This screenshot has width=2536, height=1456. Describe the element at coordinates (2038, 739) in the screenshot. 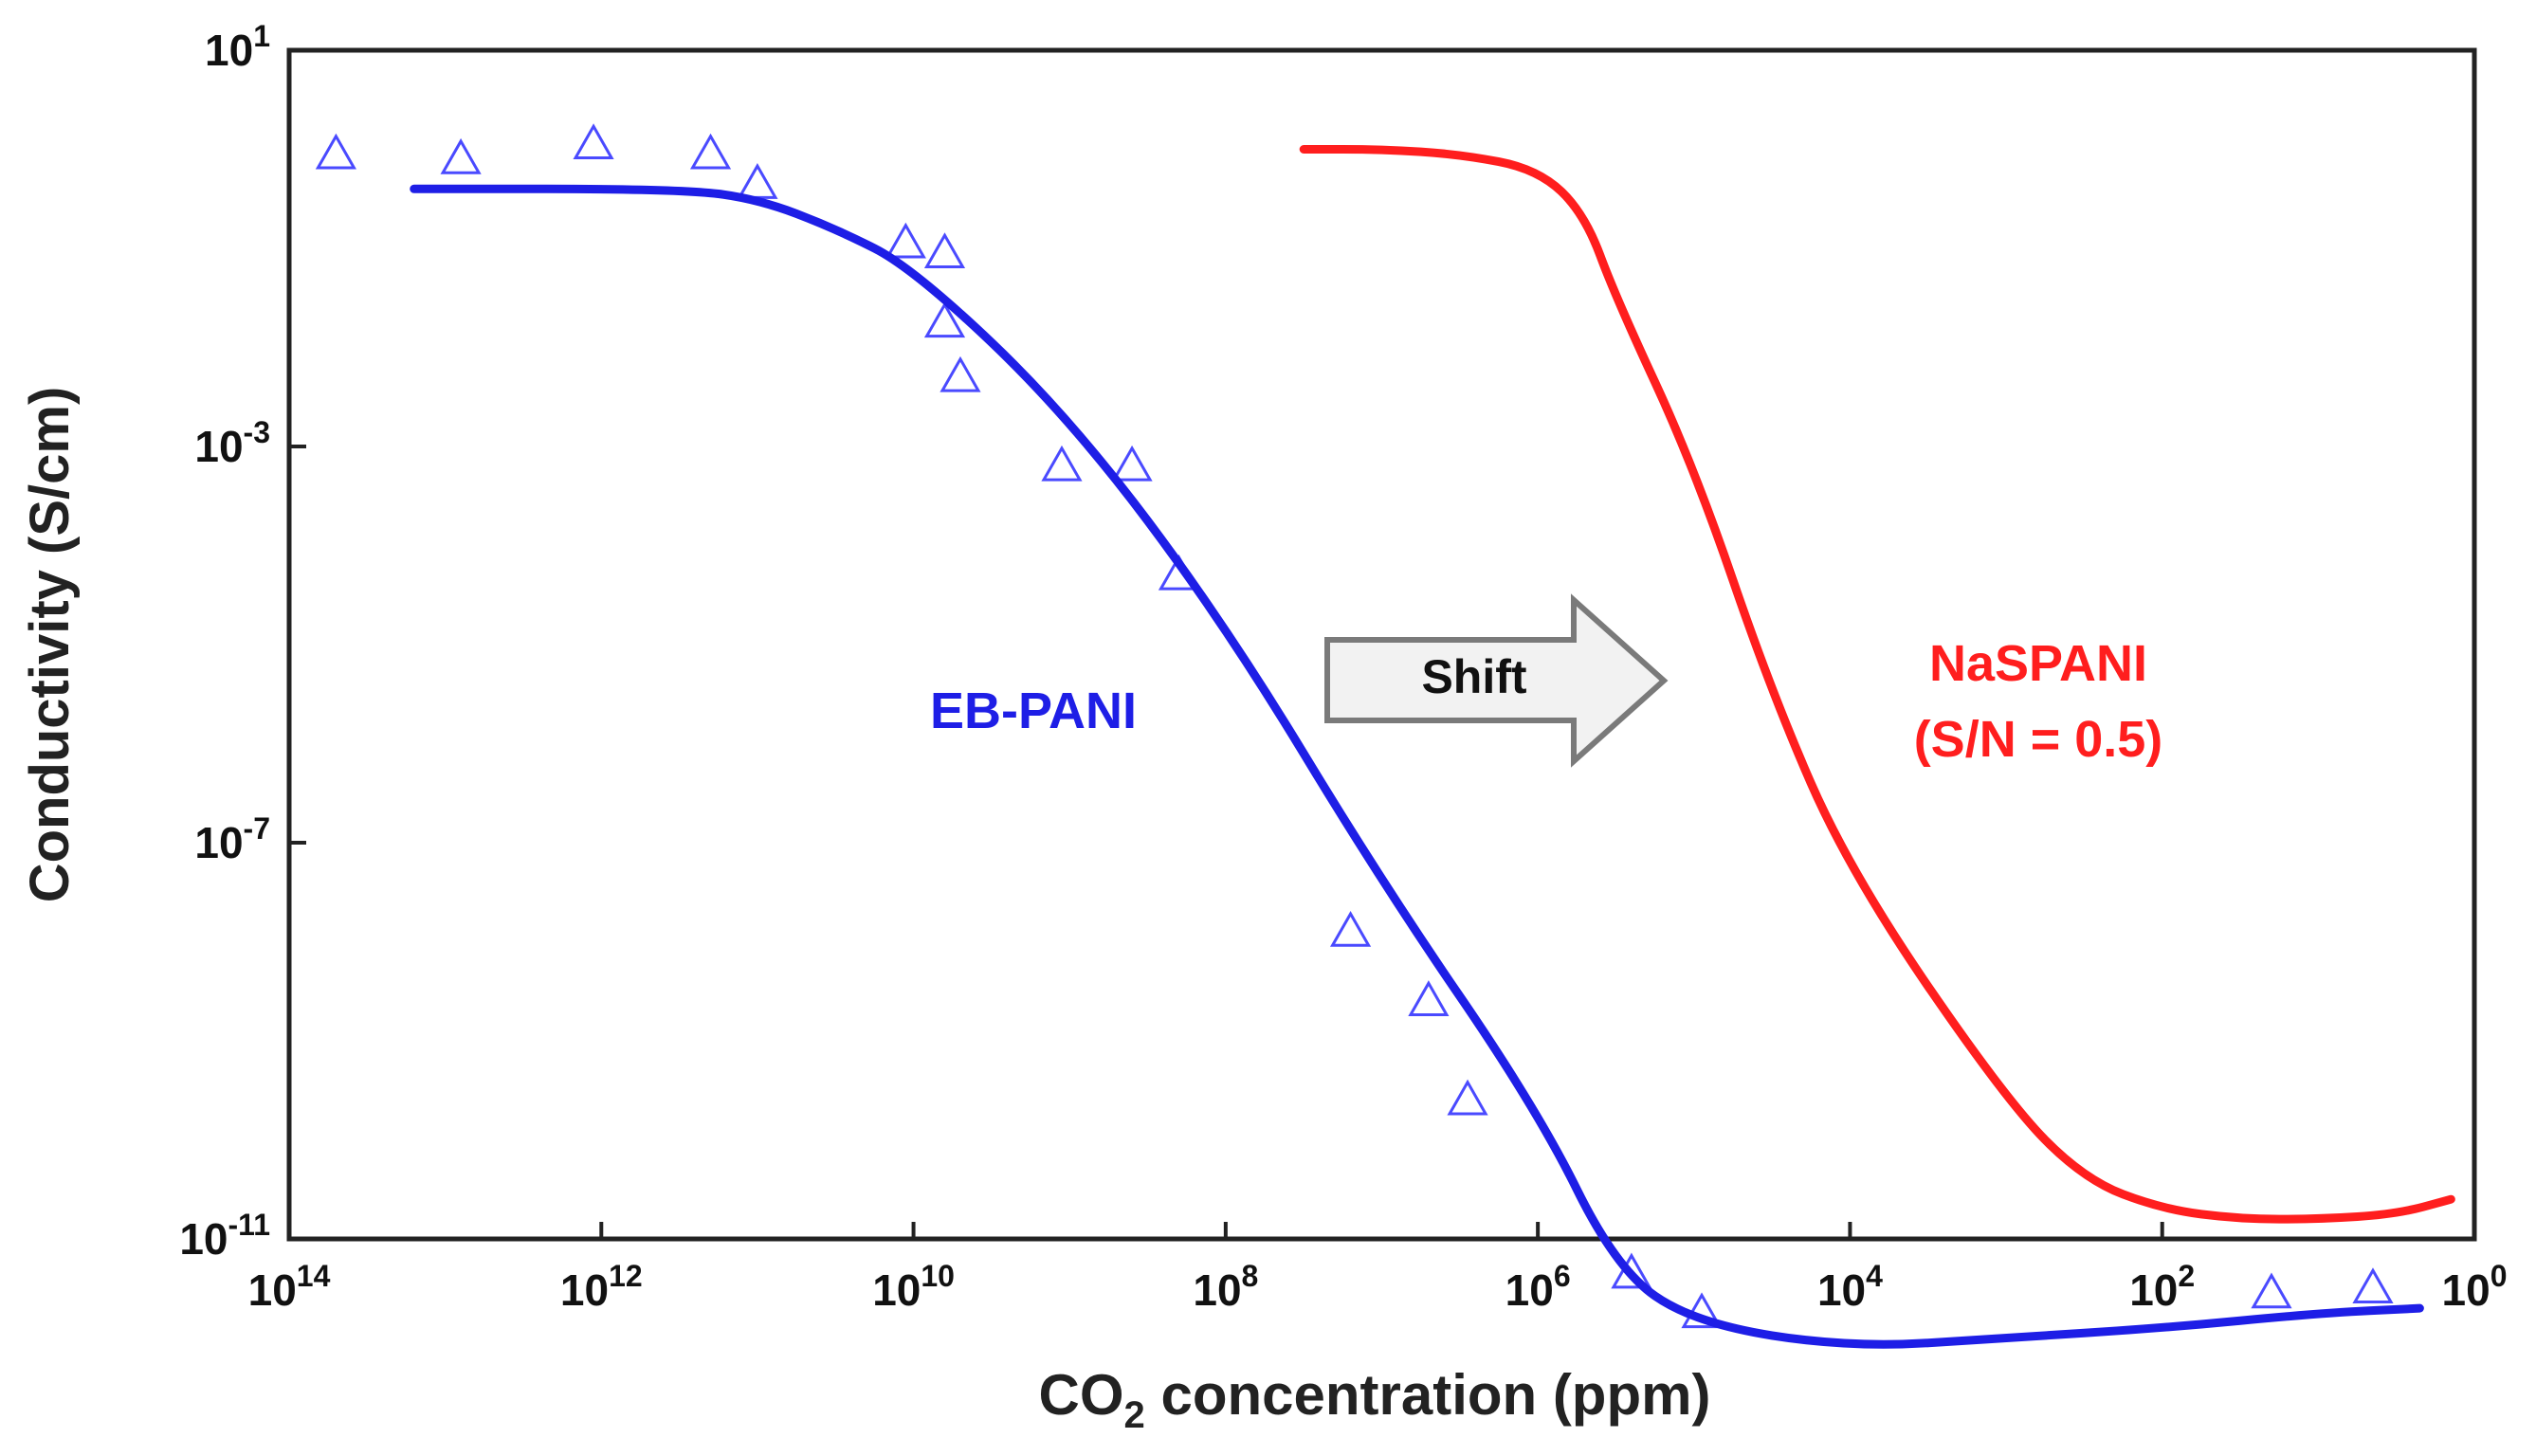

I see `naspani-ratio-label: (S/N = 0.5)` at that location.